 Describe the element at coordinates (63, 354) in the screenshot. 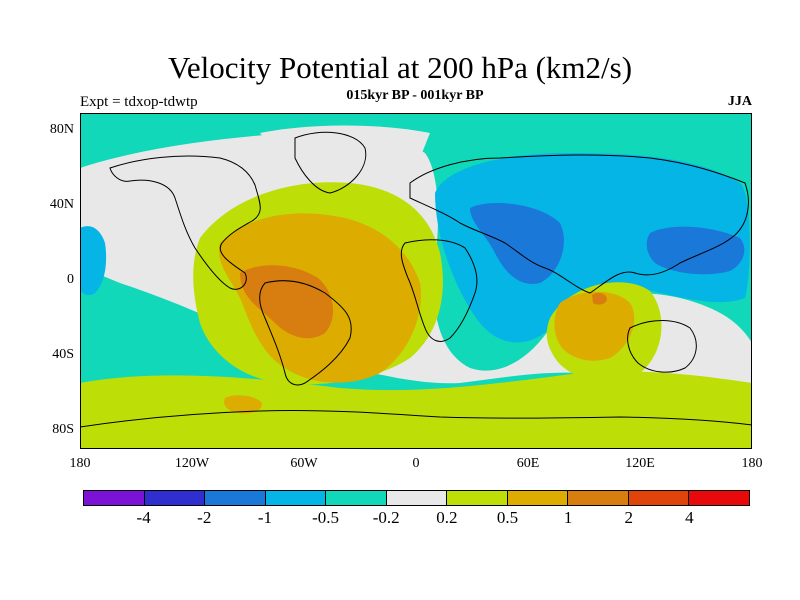

I see `lat-label-40s: 40S` at that location.